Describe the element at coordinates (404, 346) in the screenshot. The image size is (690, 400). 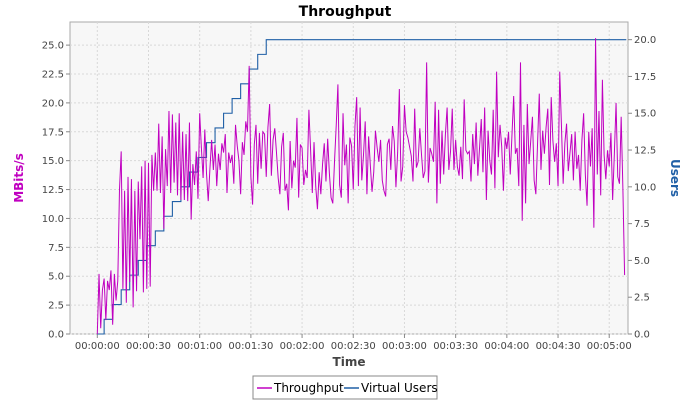
I see `x-tick-label: 00:03:00` at that location.